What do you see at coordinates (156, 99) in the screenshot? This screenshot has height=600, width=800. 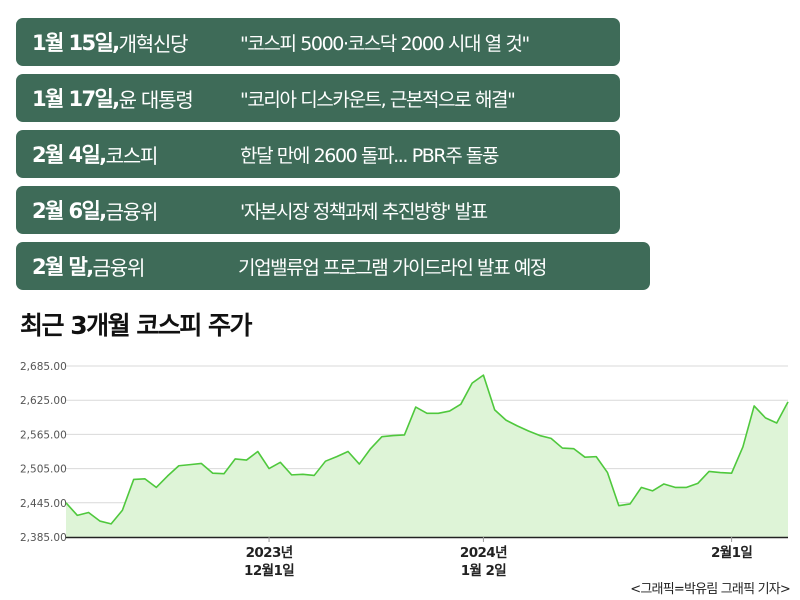 I see `timeline-org: 윤 대통령` at bounding box center [156, 99].